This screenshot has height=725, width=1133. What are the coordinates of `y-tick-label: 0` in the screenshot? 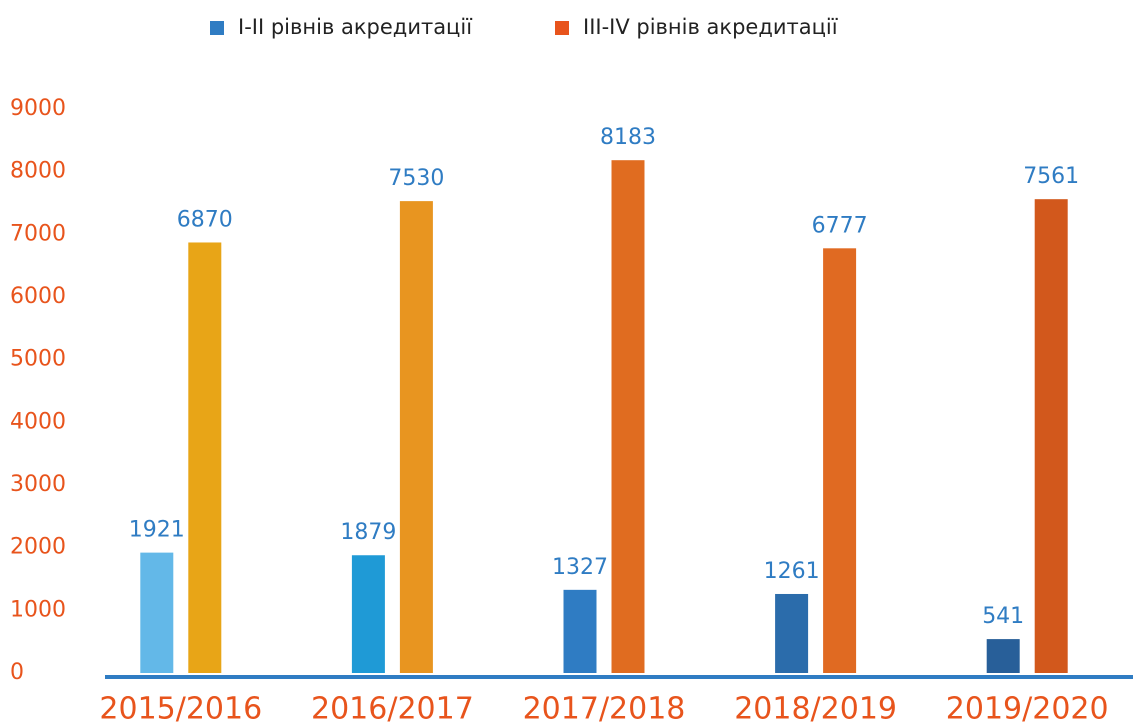 It's located at (17, 672).